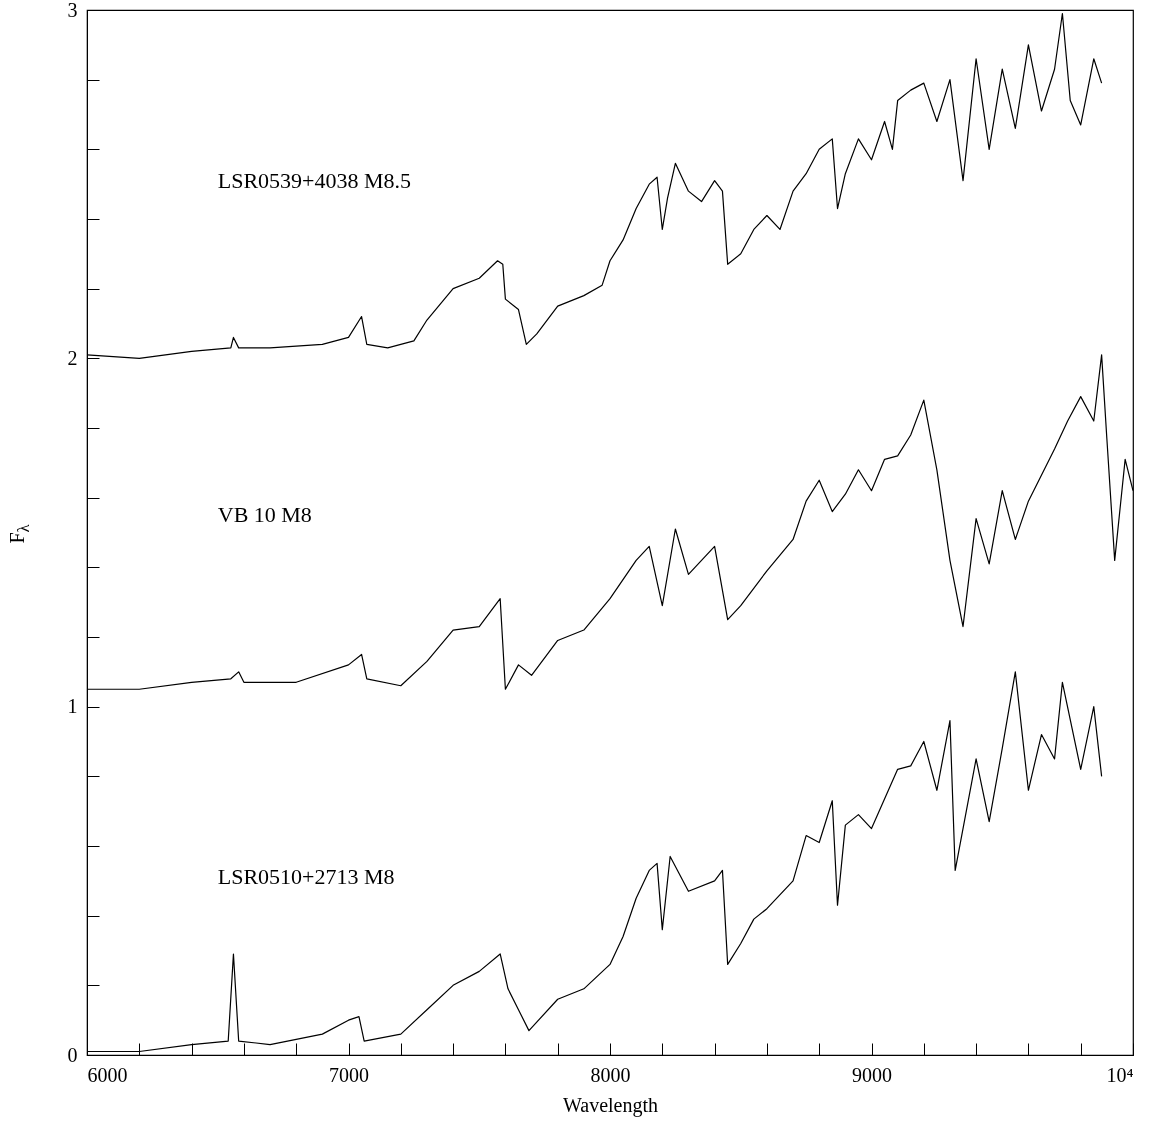 The height and width of the screenshot is (1141, 1165). Describe the element at coordinates (610, 1105) in the screenshot. I see `x-axis-title: Wavelength` at that location.